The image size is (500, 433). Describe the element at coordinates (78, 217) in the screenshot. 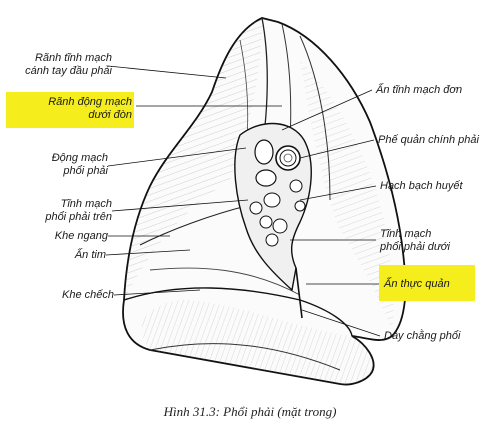

I see `label-tinh-mach-tren-line2: phổi phải trên` at that location.